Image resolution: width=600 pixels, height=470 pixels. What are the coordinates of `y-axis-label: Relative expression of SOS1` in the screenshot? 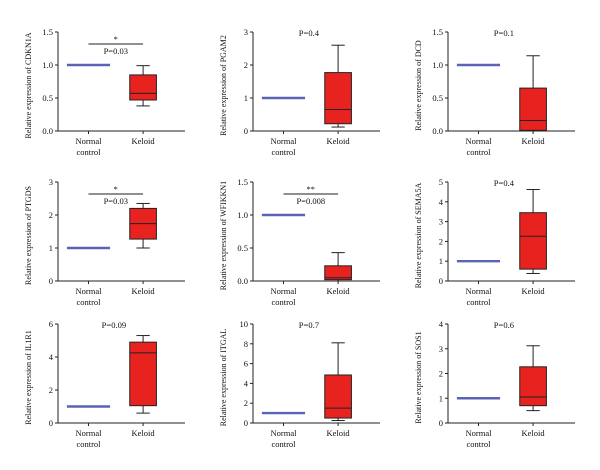 It's located at (418, 377).